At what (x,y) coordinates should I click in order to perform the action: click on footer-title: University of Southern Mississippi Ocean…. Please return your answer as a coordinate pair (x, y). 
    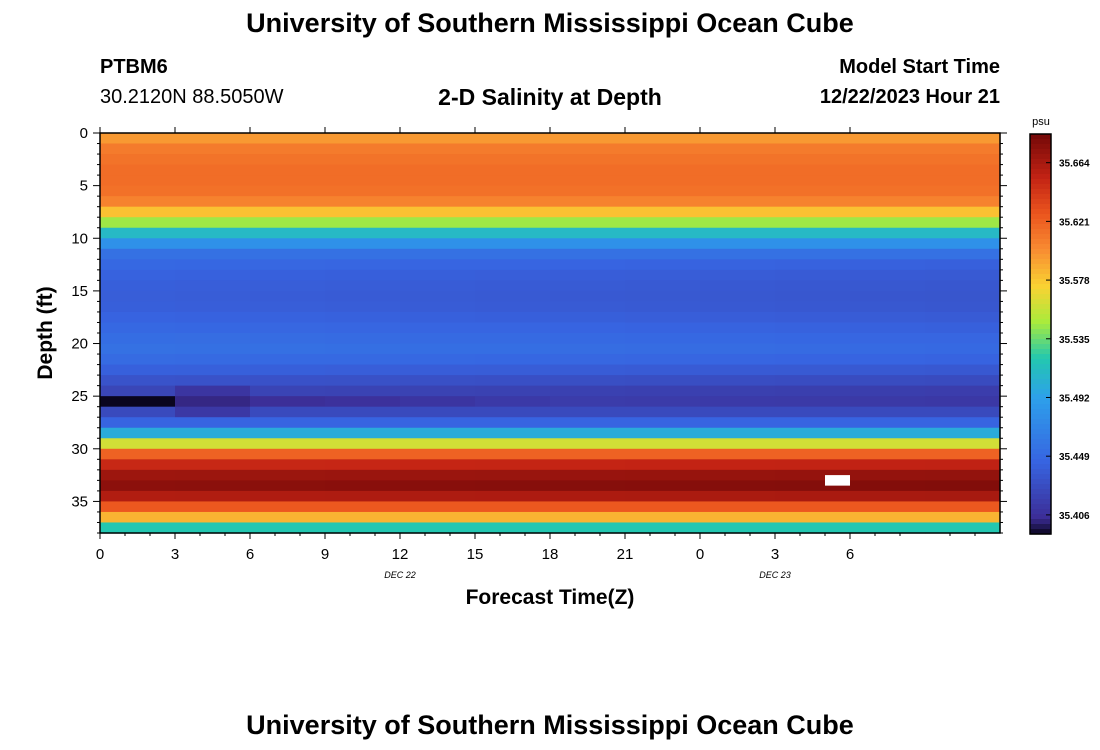
    Looking at the image, I should click on (550, 725).